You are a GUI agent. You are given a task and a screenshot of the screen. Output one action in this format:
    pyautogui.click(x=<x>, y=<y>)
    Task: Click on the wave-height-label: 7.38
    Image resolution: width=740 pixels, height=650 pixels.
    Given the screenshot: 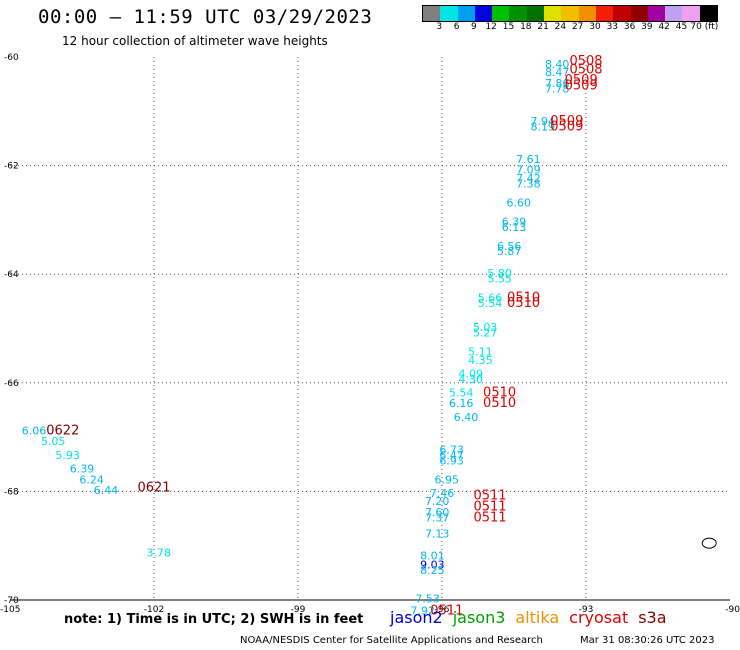 What is the action you would take?
    pyautogui.click(x=528, y=183)
    